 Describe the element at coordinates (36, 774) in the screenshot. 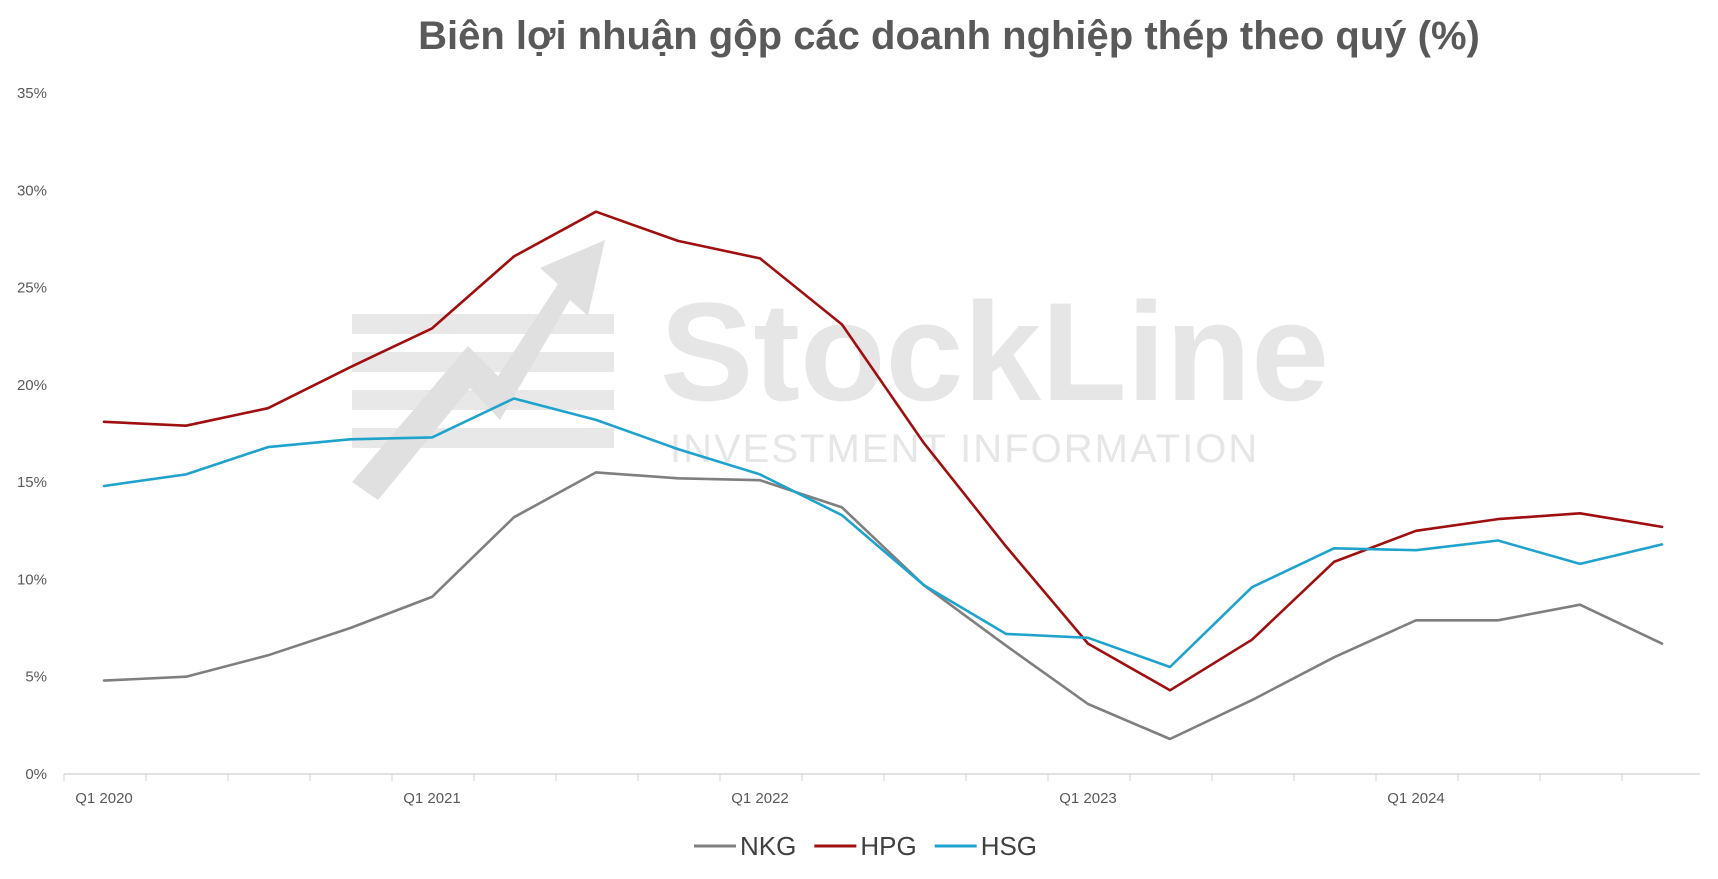

I see `y-tick-label: 0%` at that location.